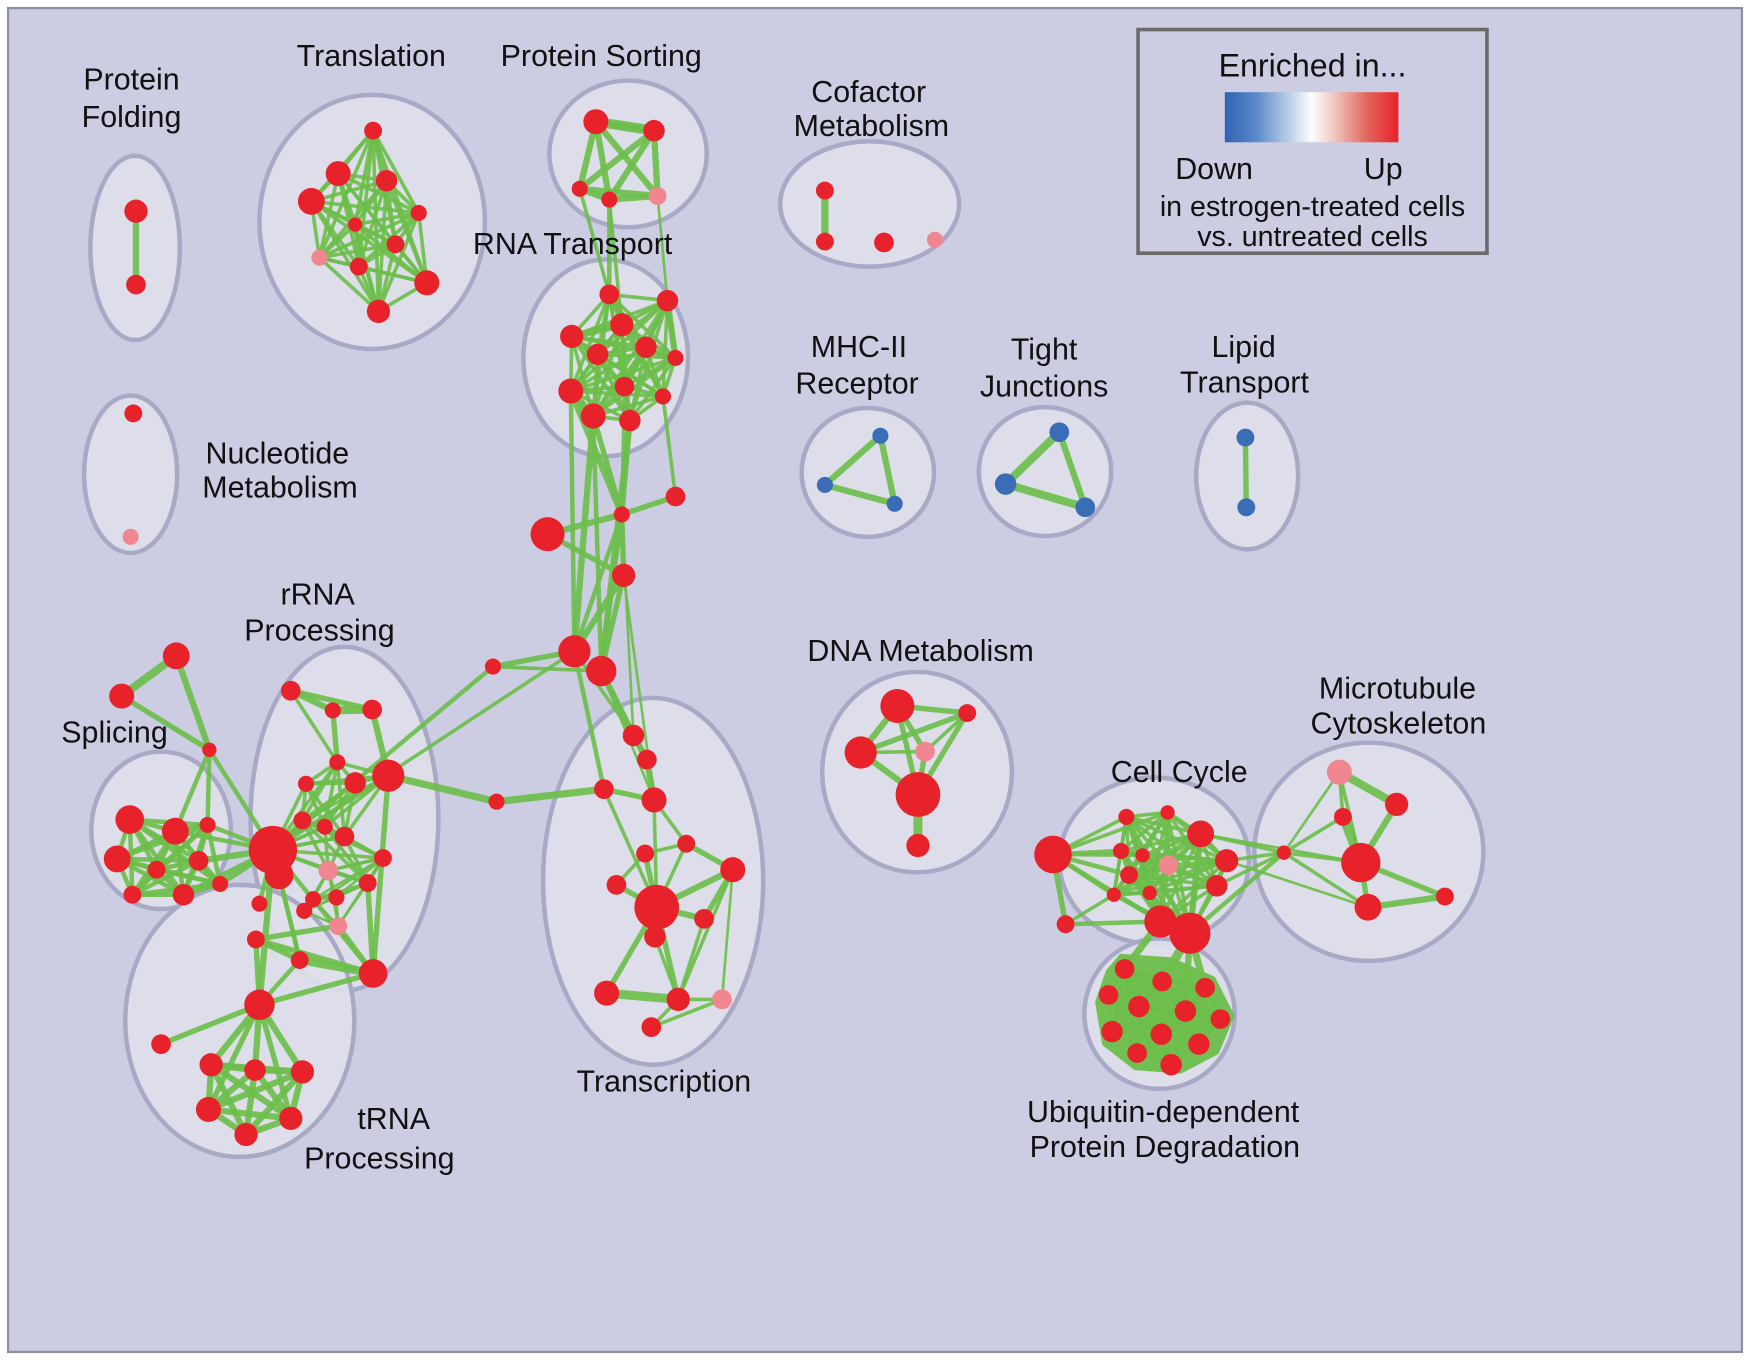 Image resolution: width=1750 pixels, height=1360 pixels. What do you see at coordinates (319, 631) in the screenshot?
I see `cluster-label-rrna-processing: Processing` at bounding box center [319, 631].